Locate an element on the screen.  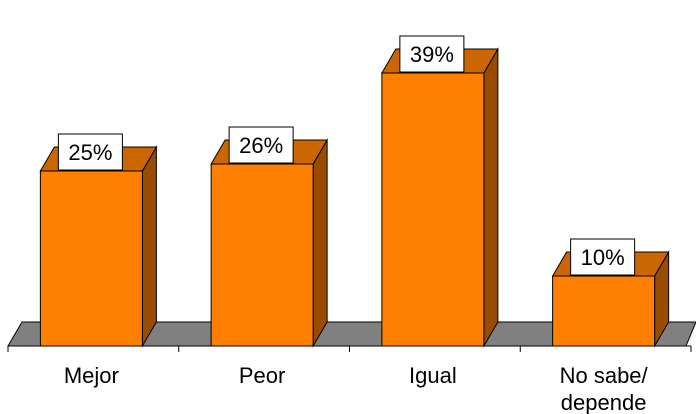
data-label-text: 25% is located at coordinates (90, 152).